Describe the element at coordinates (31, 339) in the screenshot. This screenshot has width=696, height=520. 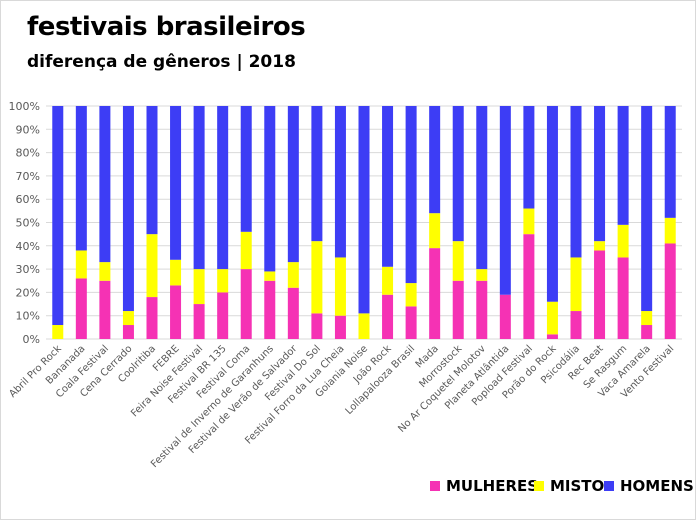
I see `y-tick-label: 0%` at that location.